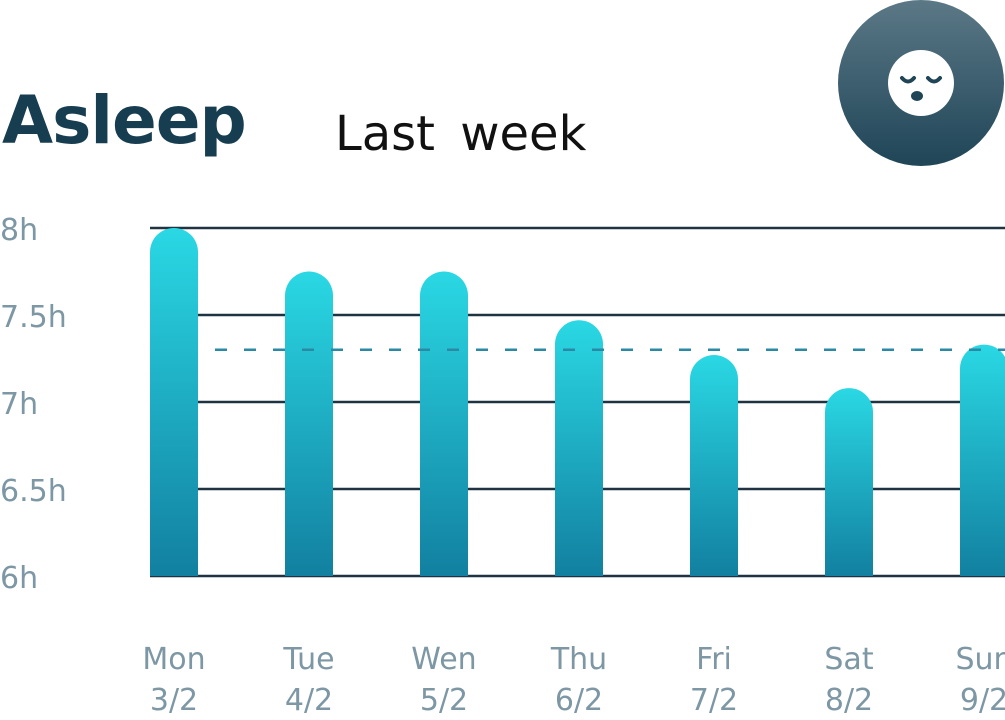 The width and height of the screenshot is (1005, 720). What do you see at coordinates (714, 465) in the screenshot?
I see `bar-fri` at bounding box center [714, 465].